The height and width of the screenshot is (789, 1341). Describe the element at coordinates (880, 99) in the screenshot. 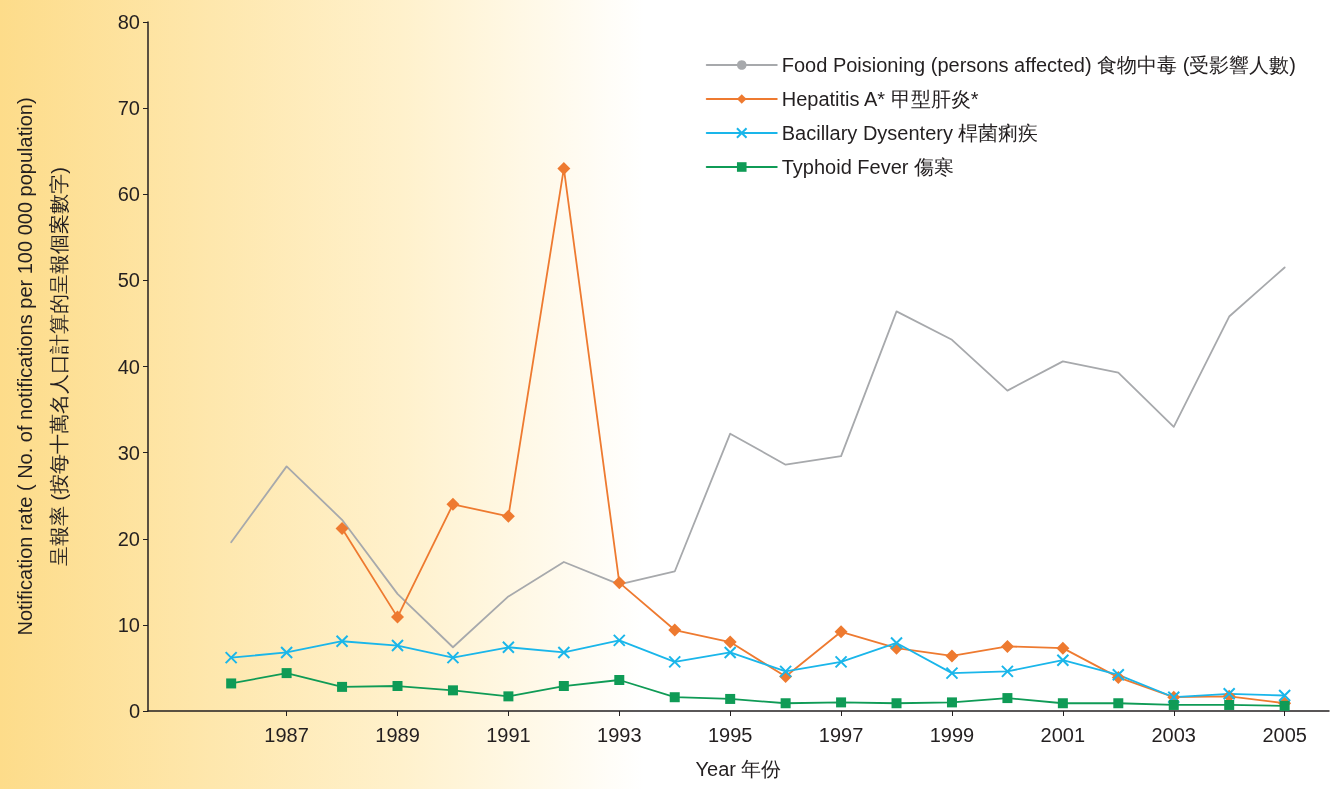

I see `legend-label: Hepatitis A* 甲型肝炎*` at that location.